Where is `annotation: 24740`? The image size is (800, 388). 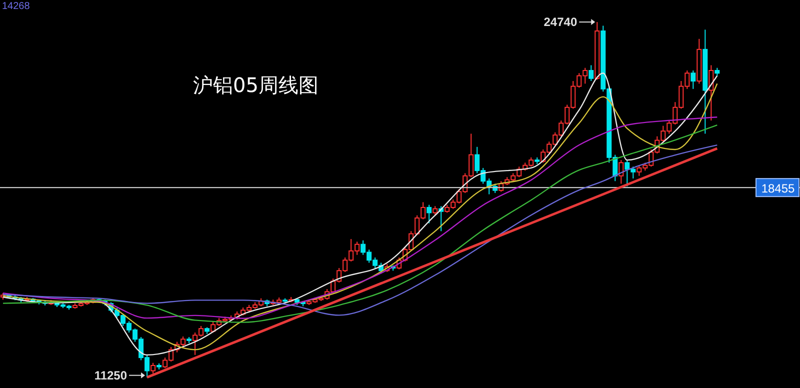
annotation: 24740 is located at coordinates (561, 22).